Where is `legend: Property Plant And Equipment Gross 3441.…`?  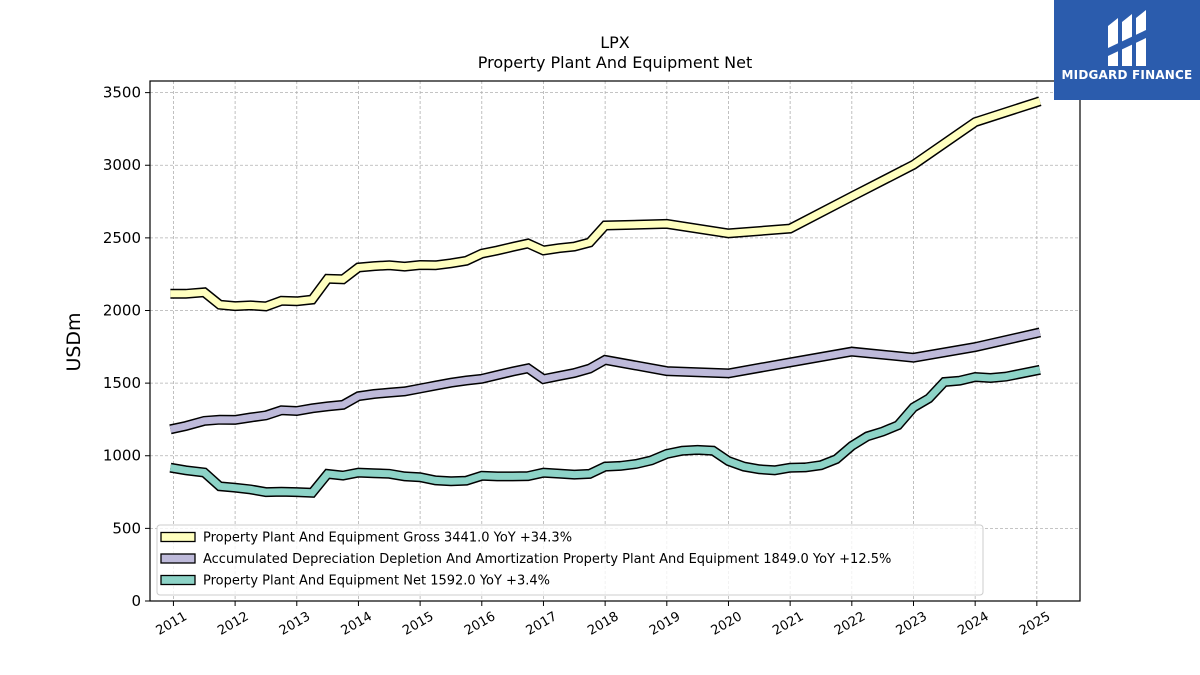 legend: Property Plant And Equipment Gross 3441.… is located at coordinates (570, 560).